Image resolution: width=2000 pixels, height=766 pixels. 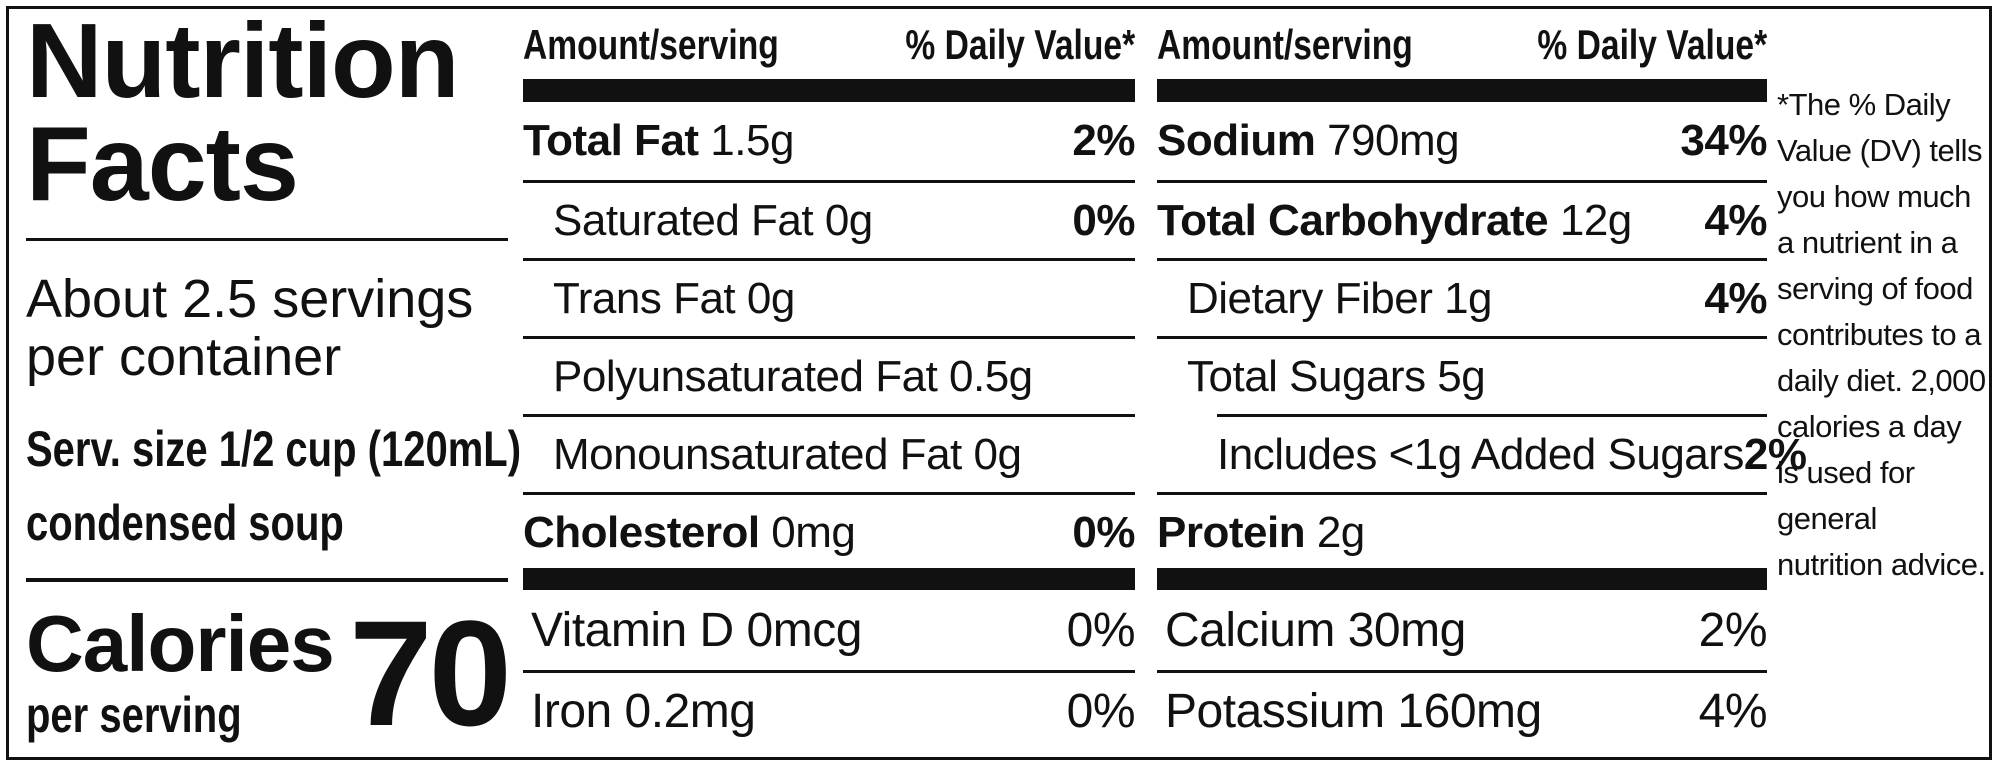 I want to click on calories-label: Calories, so click(x=180, y=643).